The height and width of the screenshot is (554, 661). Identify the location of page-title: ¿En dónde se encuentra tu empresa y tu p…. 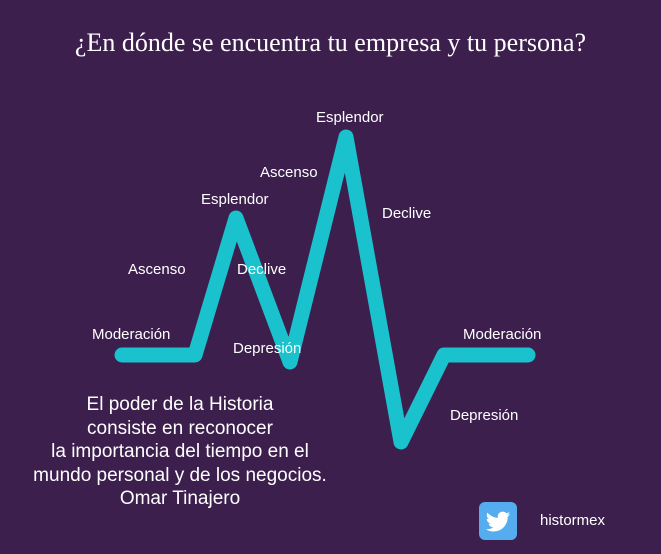
(330, 42).